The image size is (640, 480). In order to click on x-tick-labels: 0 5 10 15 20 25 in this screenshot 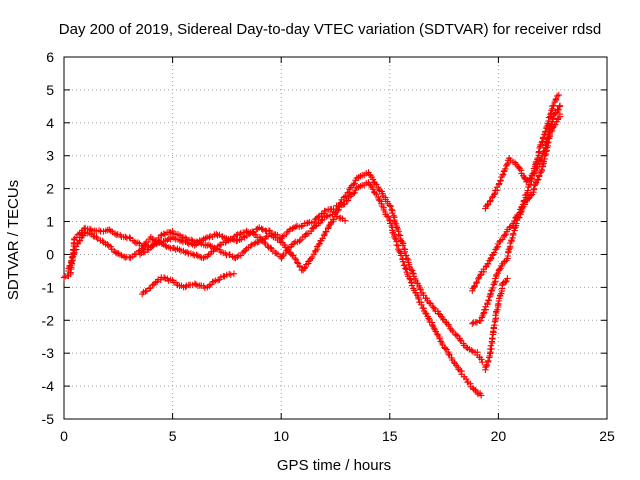, I will do `click(337, 436)`.